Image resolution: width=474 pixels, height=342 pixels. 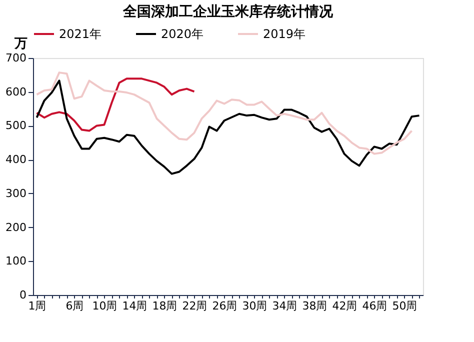 I want to click on x-tick-label: 34周, so click(x=285, y=306).